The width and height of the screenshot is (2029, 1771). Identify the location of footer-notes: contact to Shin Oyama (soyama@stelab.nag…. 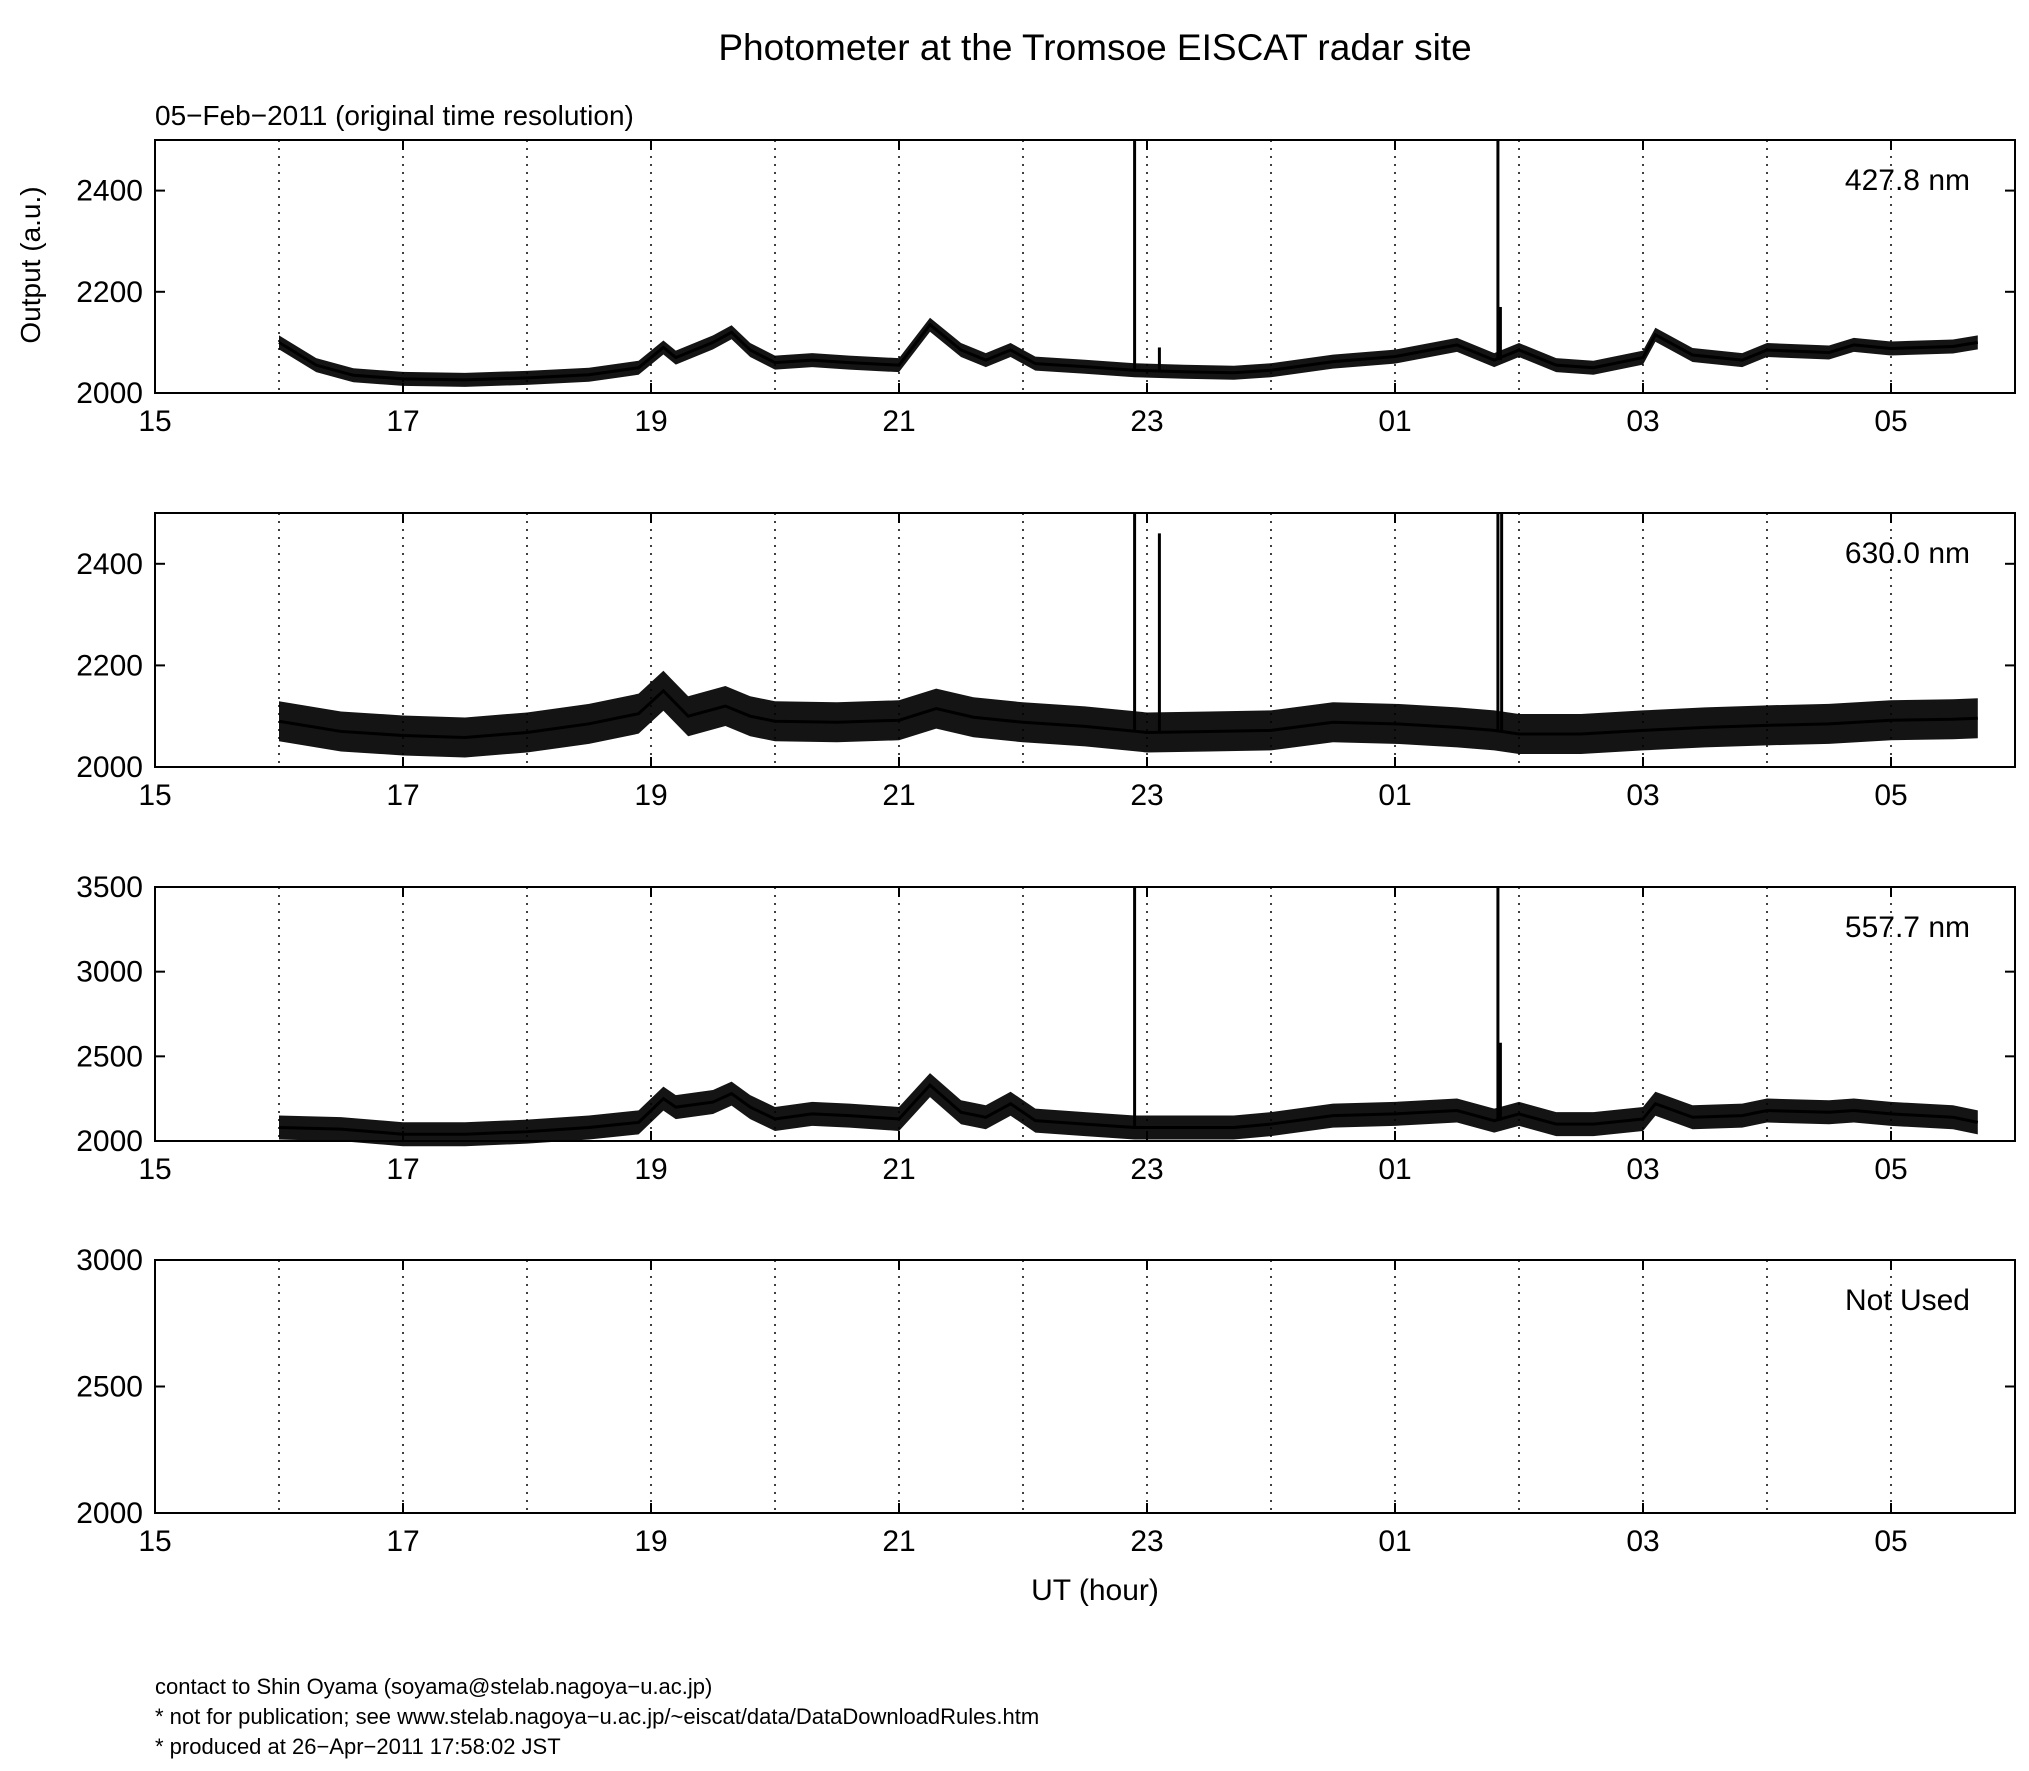
(597, 1717).